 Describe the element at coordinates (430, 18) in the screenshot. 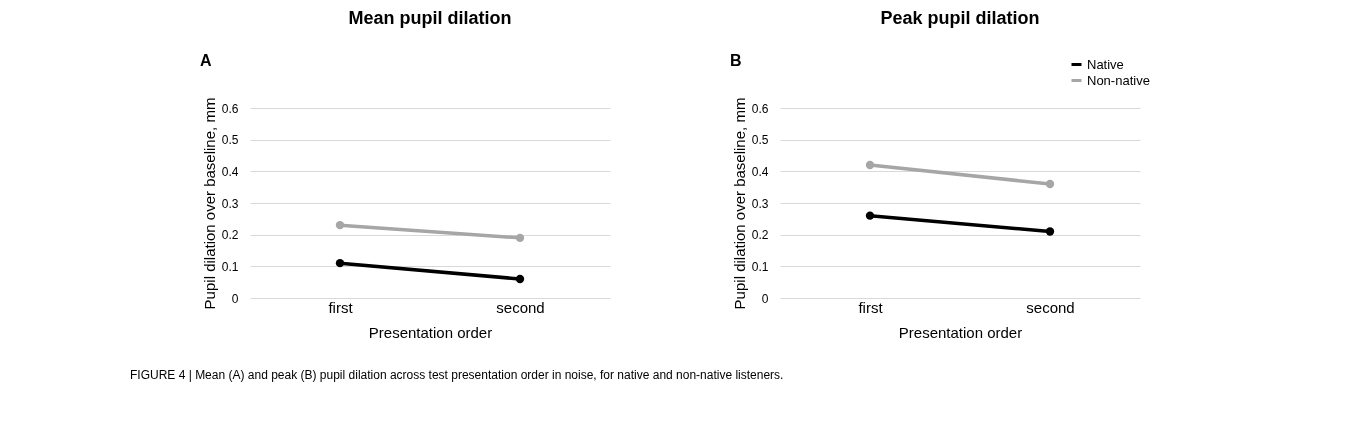

I see `chart-title: Mean pupil dilation` at that location.